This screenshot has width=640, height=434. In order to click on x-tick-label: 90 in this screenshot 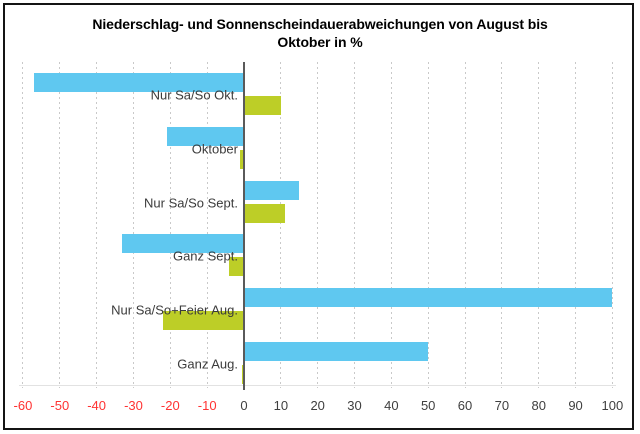, I will do `click(575, 405)`.